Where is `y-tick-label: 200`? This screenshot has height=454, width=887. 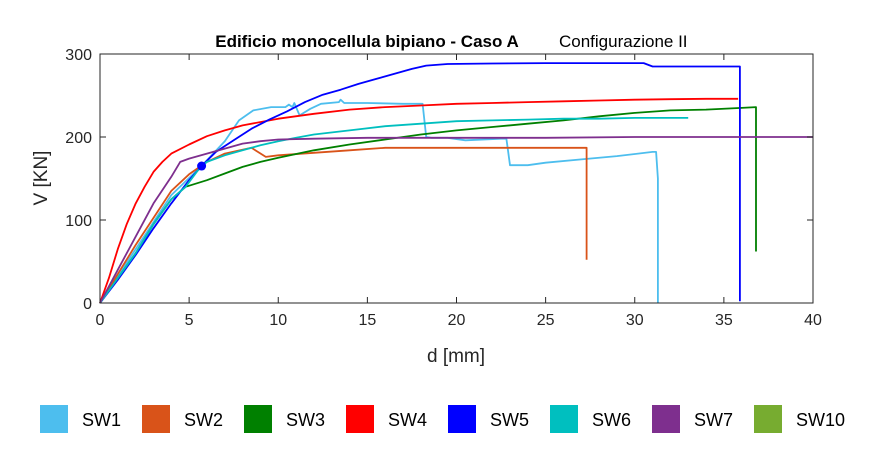 y-tick-label: 200 is located at coordinates (78, 138).